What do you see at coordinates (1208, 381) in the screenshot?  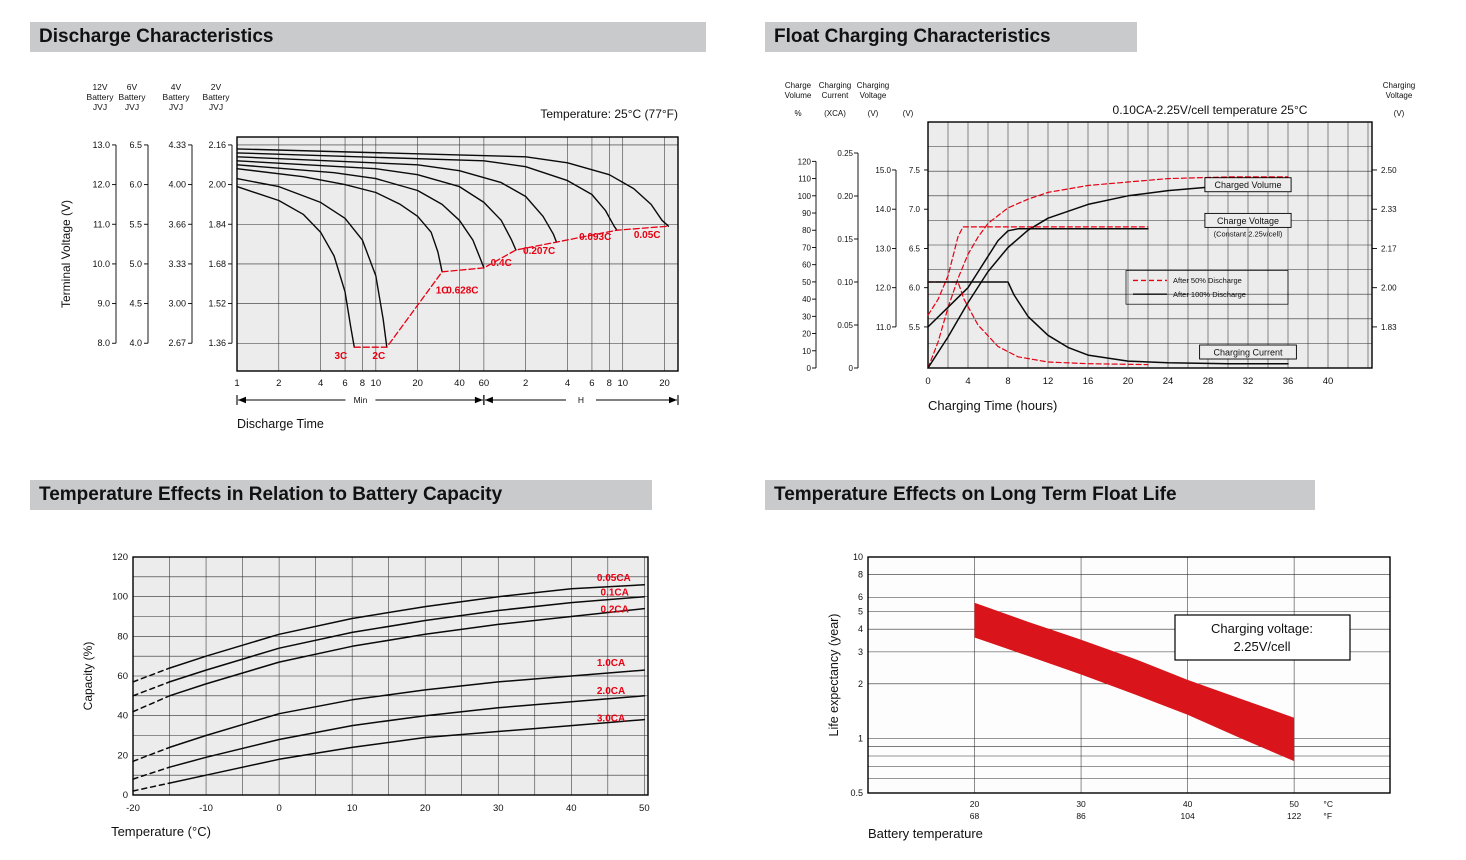 I see `x-tick-label: 28` at bounding box center [1208, 381].